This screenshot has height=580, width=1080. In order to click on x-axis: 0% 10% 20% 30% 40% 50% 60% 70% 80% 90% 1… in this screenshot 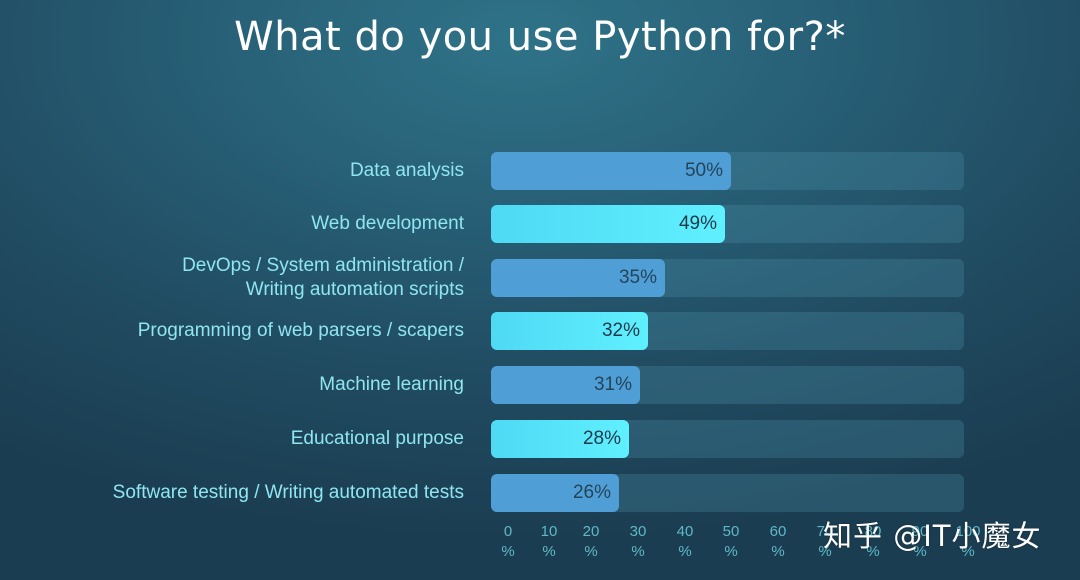, I will do `click(540, 542)`.